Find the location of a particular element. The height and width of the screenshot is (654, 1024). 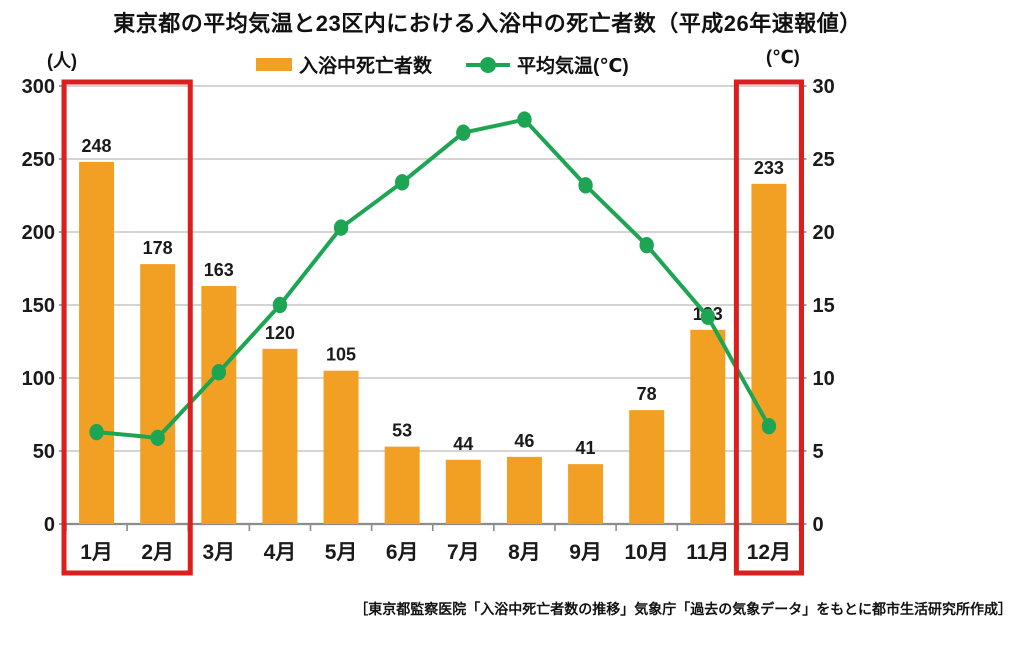

month-label-m1: 1月 is located at coordinates (96, 552).